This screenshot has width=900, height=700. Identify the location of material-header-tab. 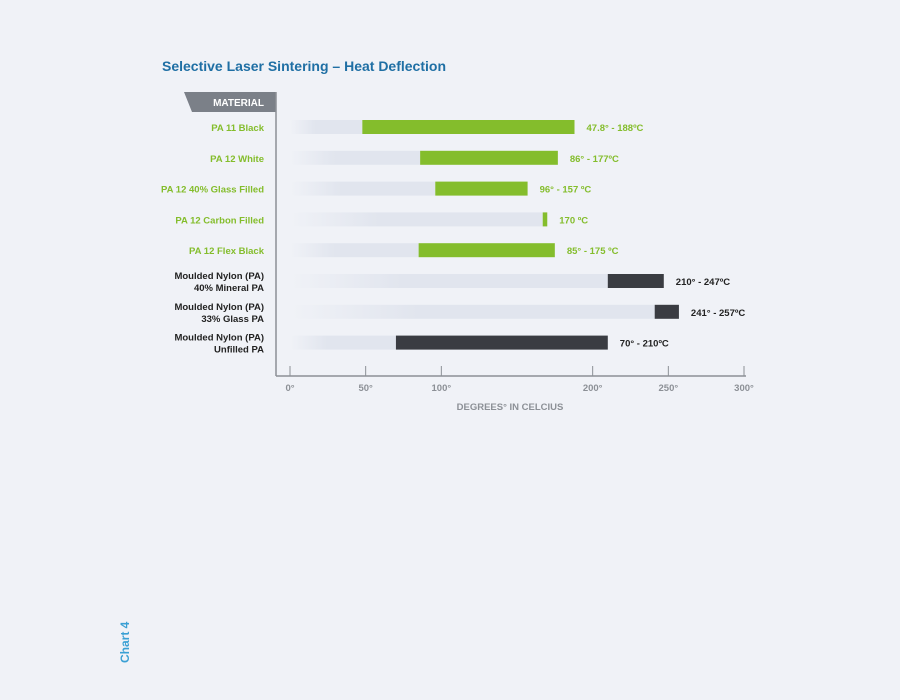
(230, 102).